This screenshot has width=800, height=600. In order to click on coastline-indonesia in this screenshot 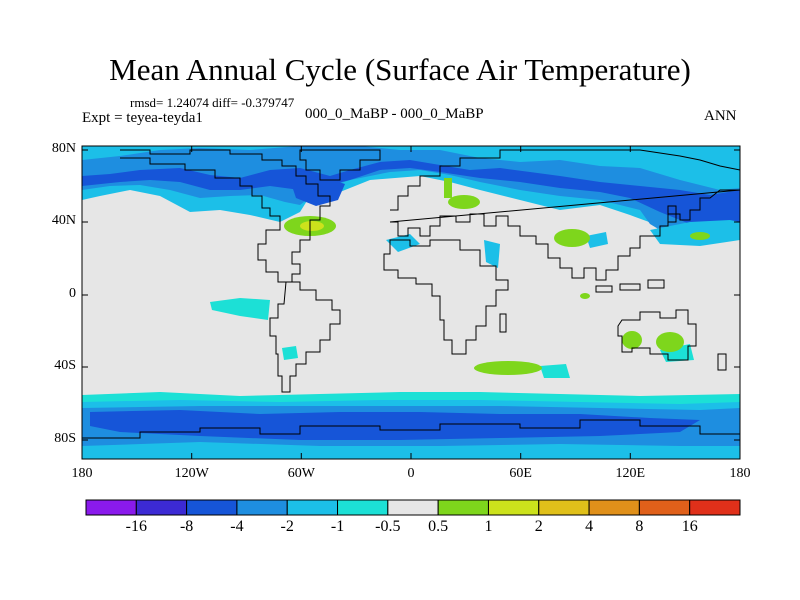, I will do `click(630, 286)`.